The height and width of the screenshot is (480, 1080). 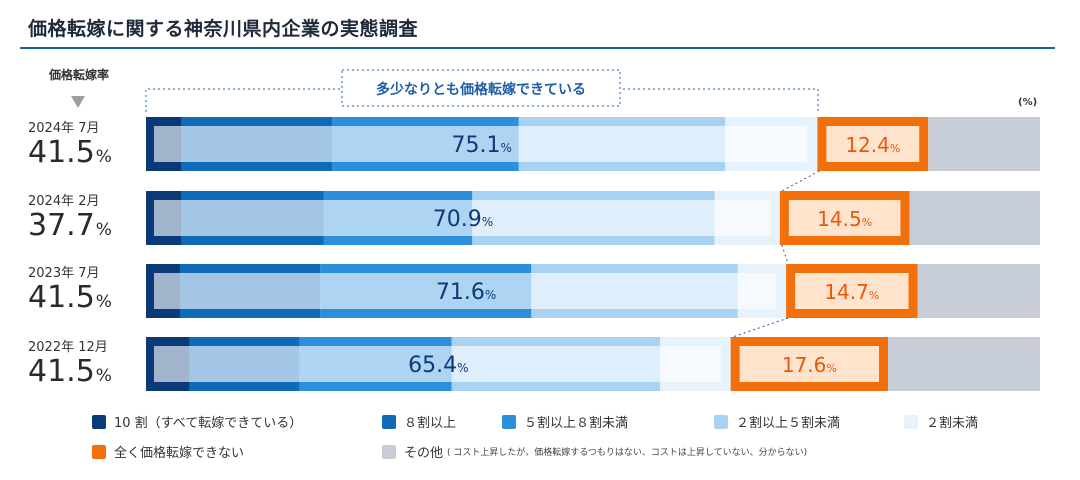 I want to click on rate-column-header: 価格転嫁率, so click(x=78, y=75).